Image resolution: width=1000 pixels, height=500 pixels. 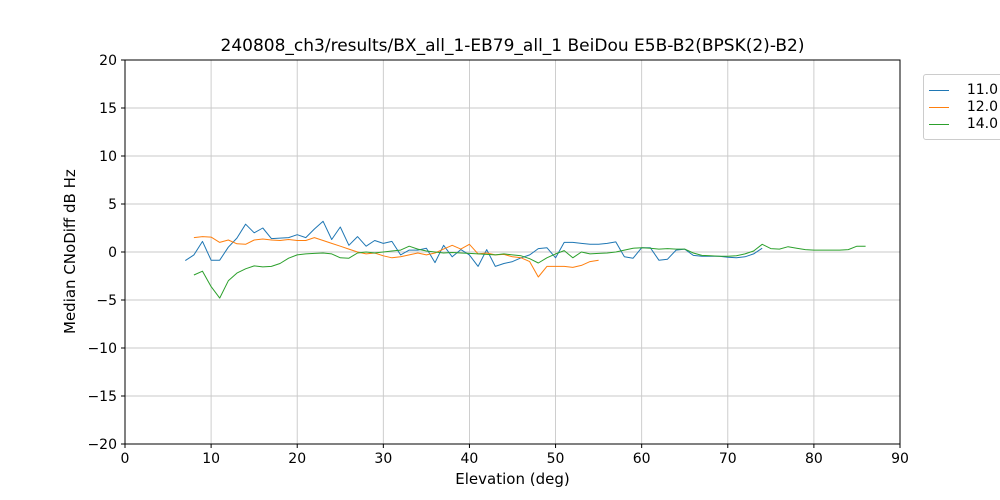 I want to click on y-tick-label: 15, so click(x=108, y=109).